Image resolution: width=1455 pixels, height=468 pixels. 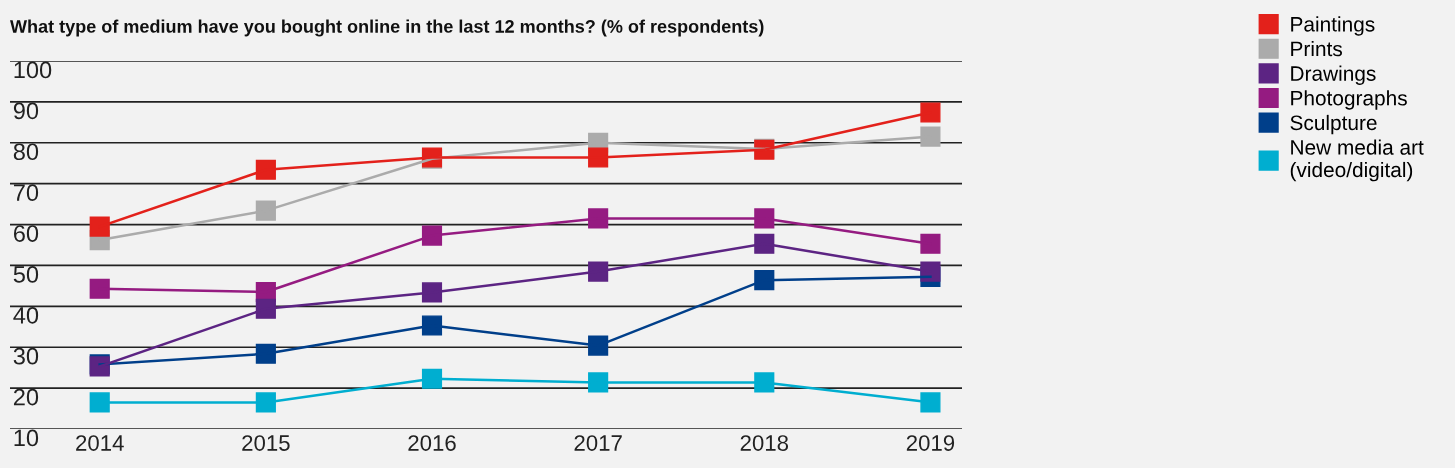 I want to click on legend-label: Sculpture, so click(x=1333, y=124).